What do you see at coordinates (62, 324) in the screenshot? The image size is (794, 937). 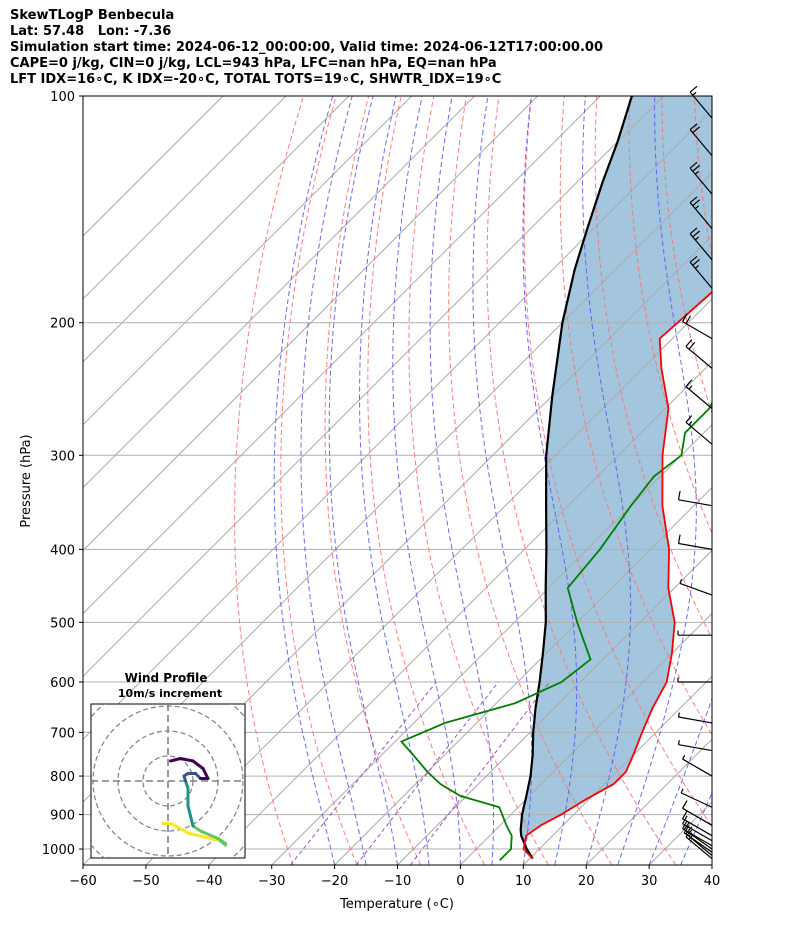 I see `y-tick-label: 200` at bounding box center [62, 324].